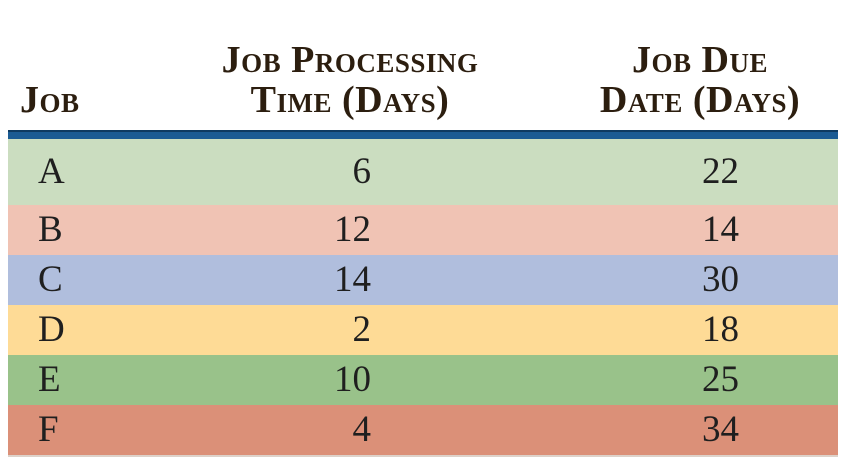  Describe the element at coordinates (350, 100) in the screenshot. I see `processing-header-line2: Time (Days)` at that location.